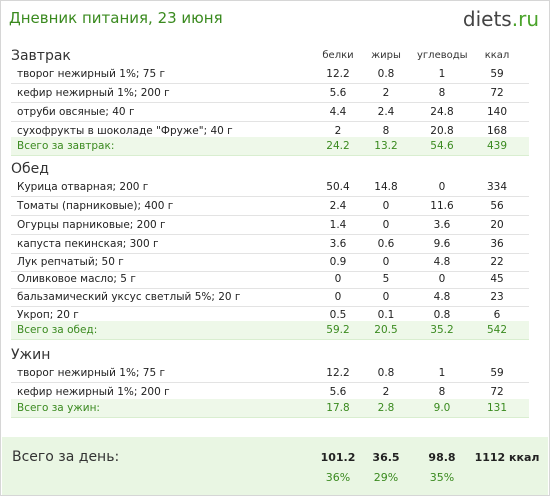  Describe the element at coordinates (497, 297) in the screenshot. I see `kcal-value: 23` at that location.